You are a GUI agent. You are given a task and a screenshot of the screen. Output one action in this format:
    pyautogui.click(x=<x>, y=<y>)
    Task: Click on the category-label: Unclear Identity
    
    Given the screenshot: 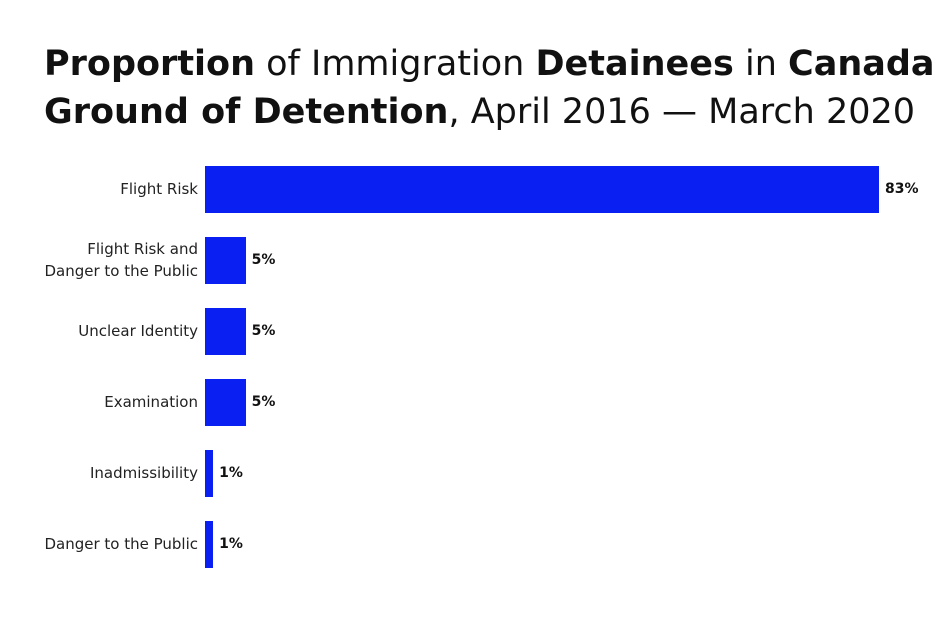 What is the action you would take?
    pyautogui.click(x=138, y=331)
    